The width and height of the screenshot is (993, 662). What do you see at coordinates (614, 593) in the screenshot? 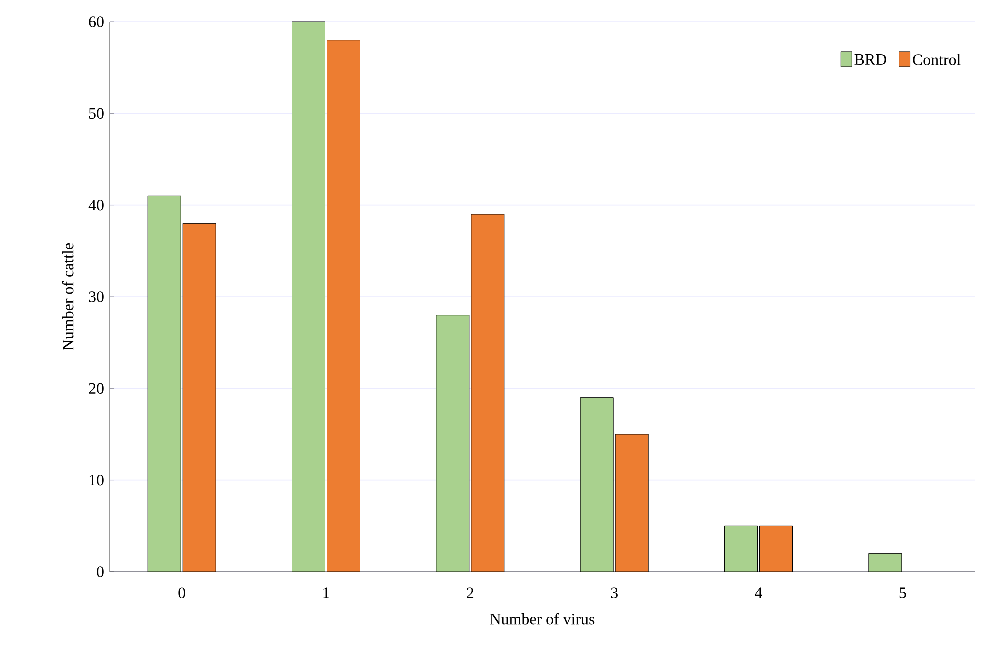
I see `x-tick-label: 3` at bounding box center [614, 593].